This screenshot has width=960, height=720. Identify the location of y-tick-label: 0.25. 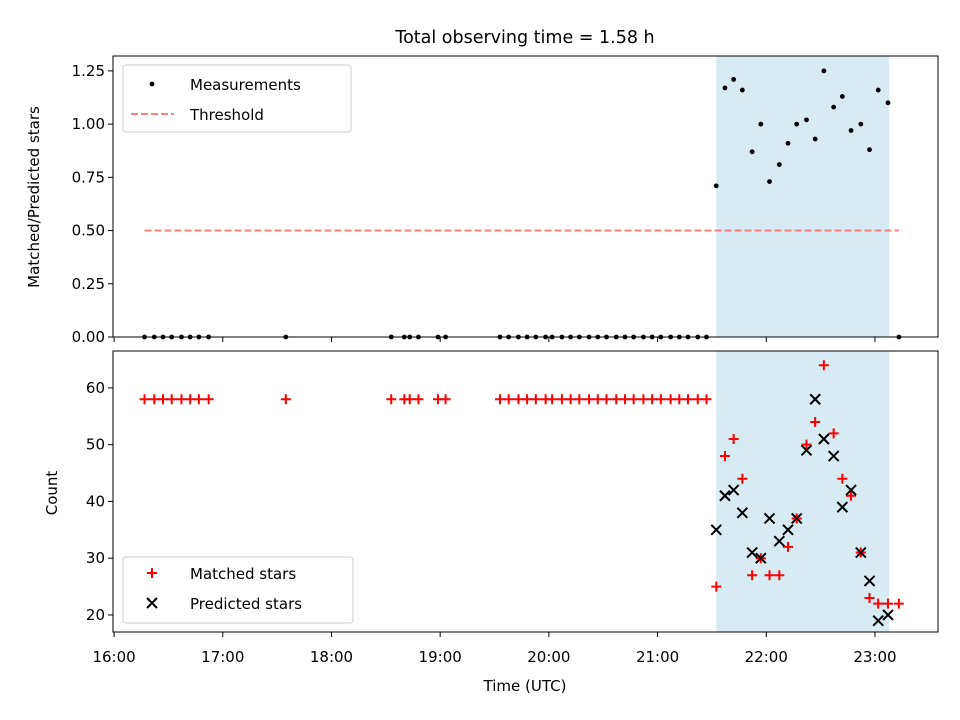
(88, 284).